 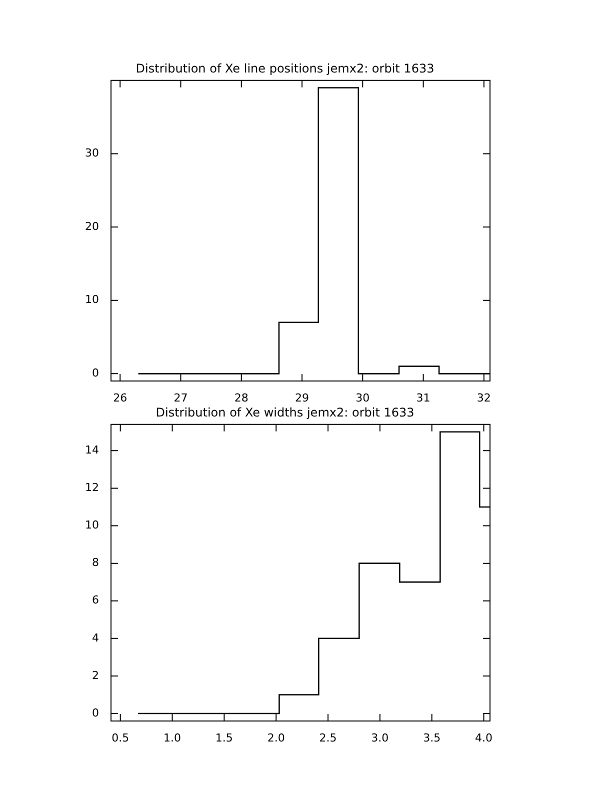 I want to click on x-tick-label: 2.5, so click(x=328, y=737).